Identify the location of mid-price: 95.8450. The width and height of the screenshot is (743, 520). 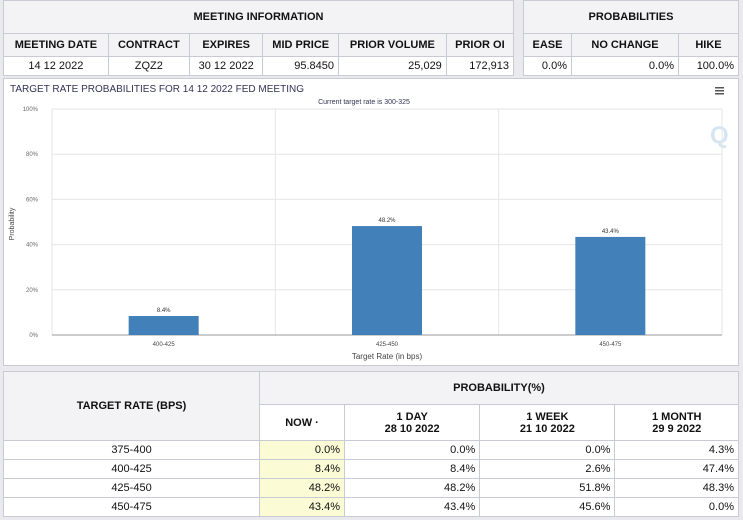
(300, 66).